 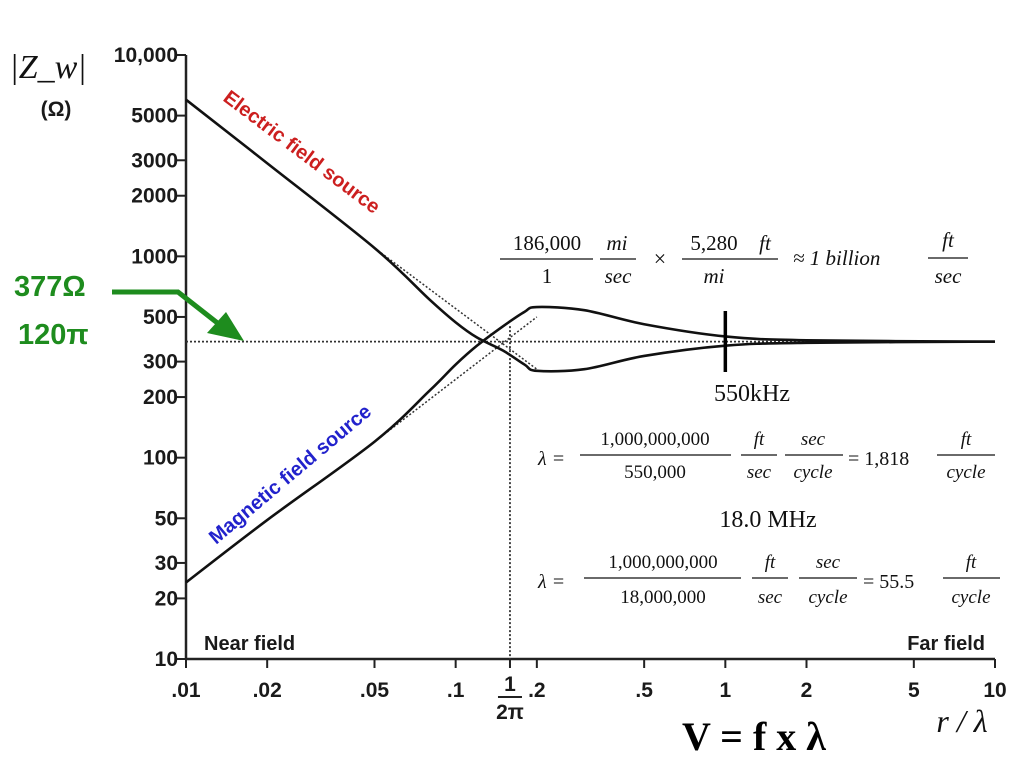 I want to click on frequency-18mhz: 18.0 MHz, so click(x=767, y=520).